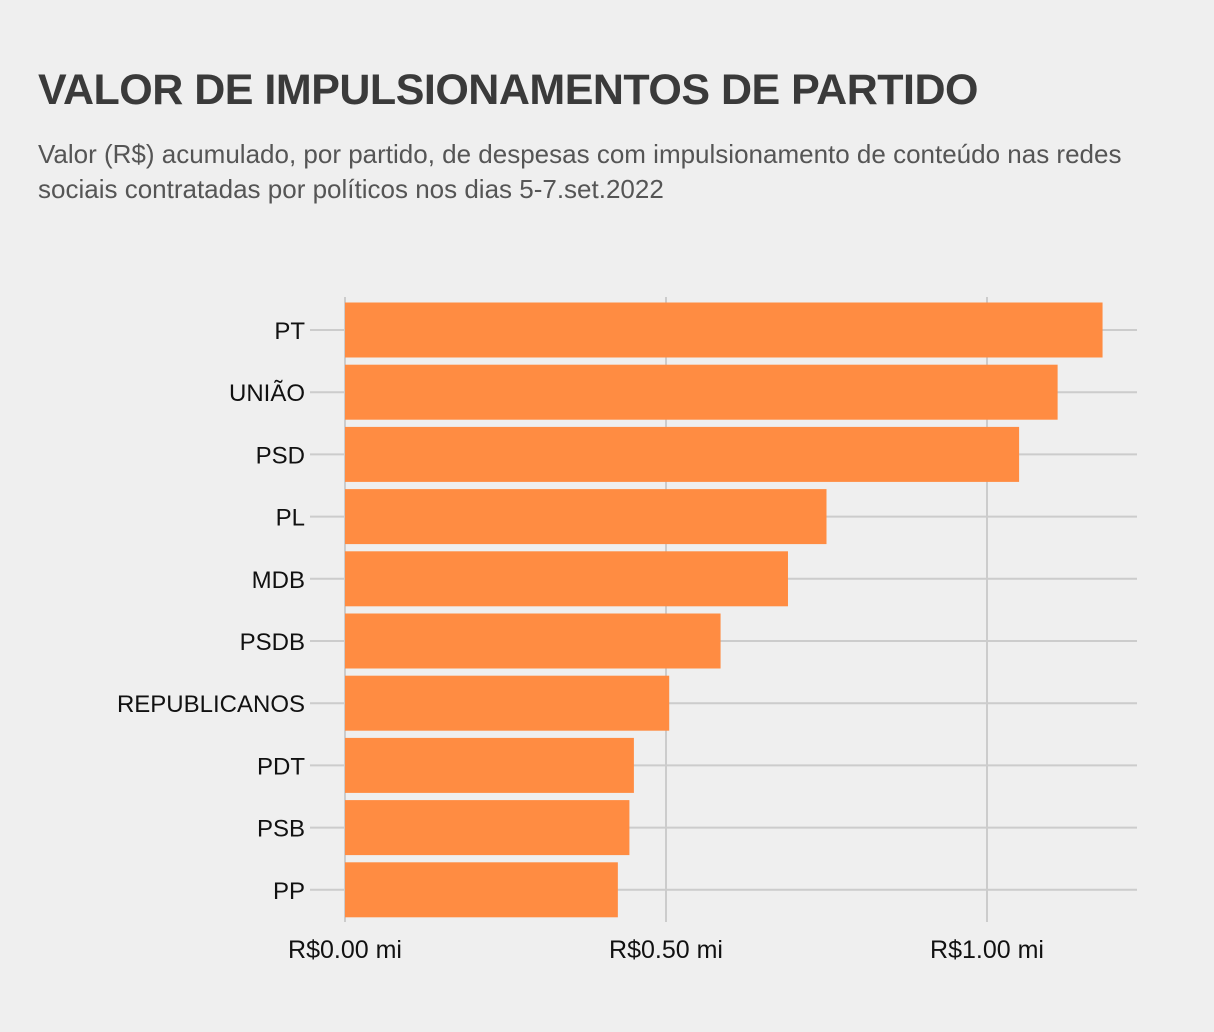 Image resolution: width=1214 pixels, height=1032 pixels. I want to click on chart-title: VALOR DE IMPULSIONAMENTOS DE PARTIDO, so click(508, 90).